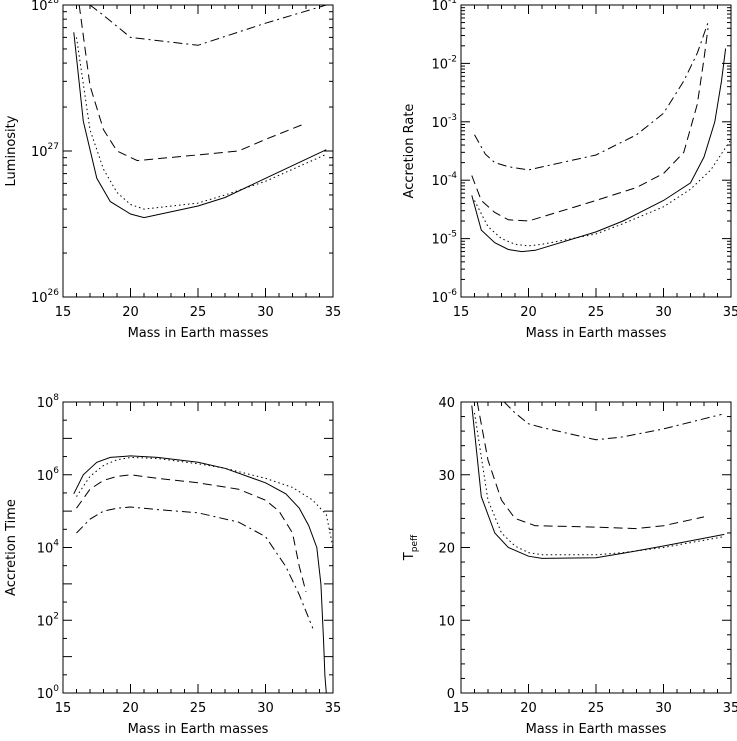 This screenshot has width=737, height=741. Describe the element at coordinates (446, 549) in the screenshot. I see `y-tick-label: 20` at that location.